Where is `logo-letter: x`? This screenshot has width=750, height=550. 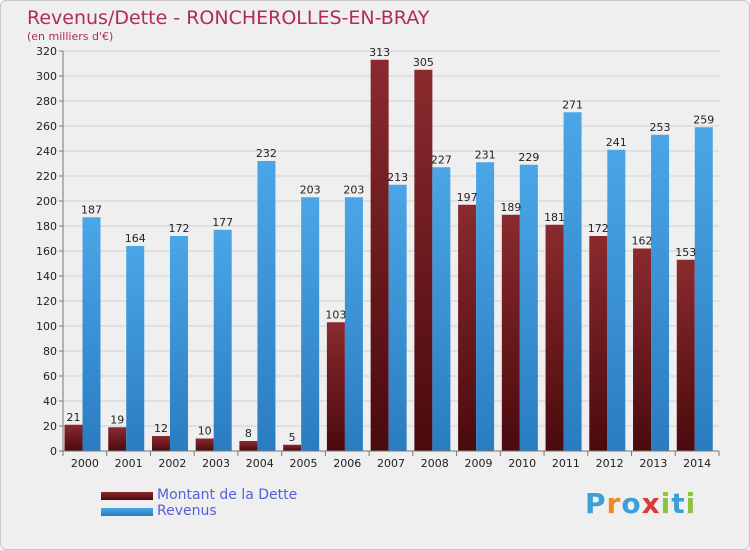
logo-letter: x is located at coordinates (651, 503).